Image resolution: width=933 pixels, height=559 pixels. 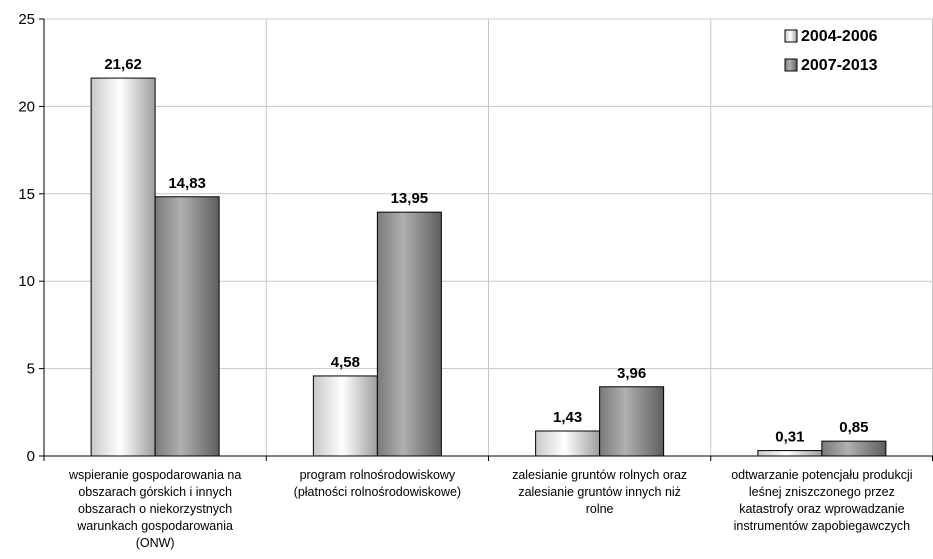 What do you see at coordinates (839, 65) in the screenshot?
I see `legend-label: 2007-2013` at bounding box center [839, 65].